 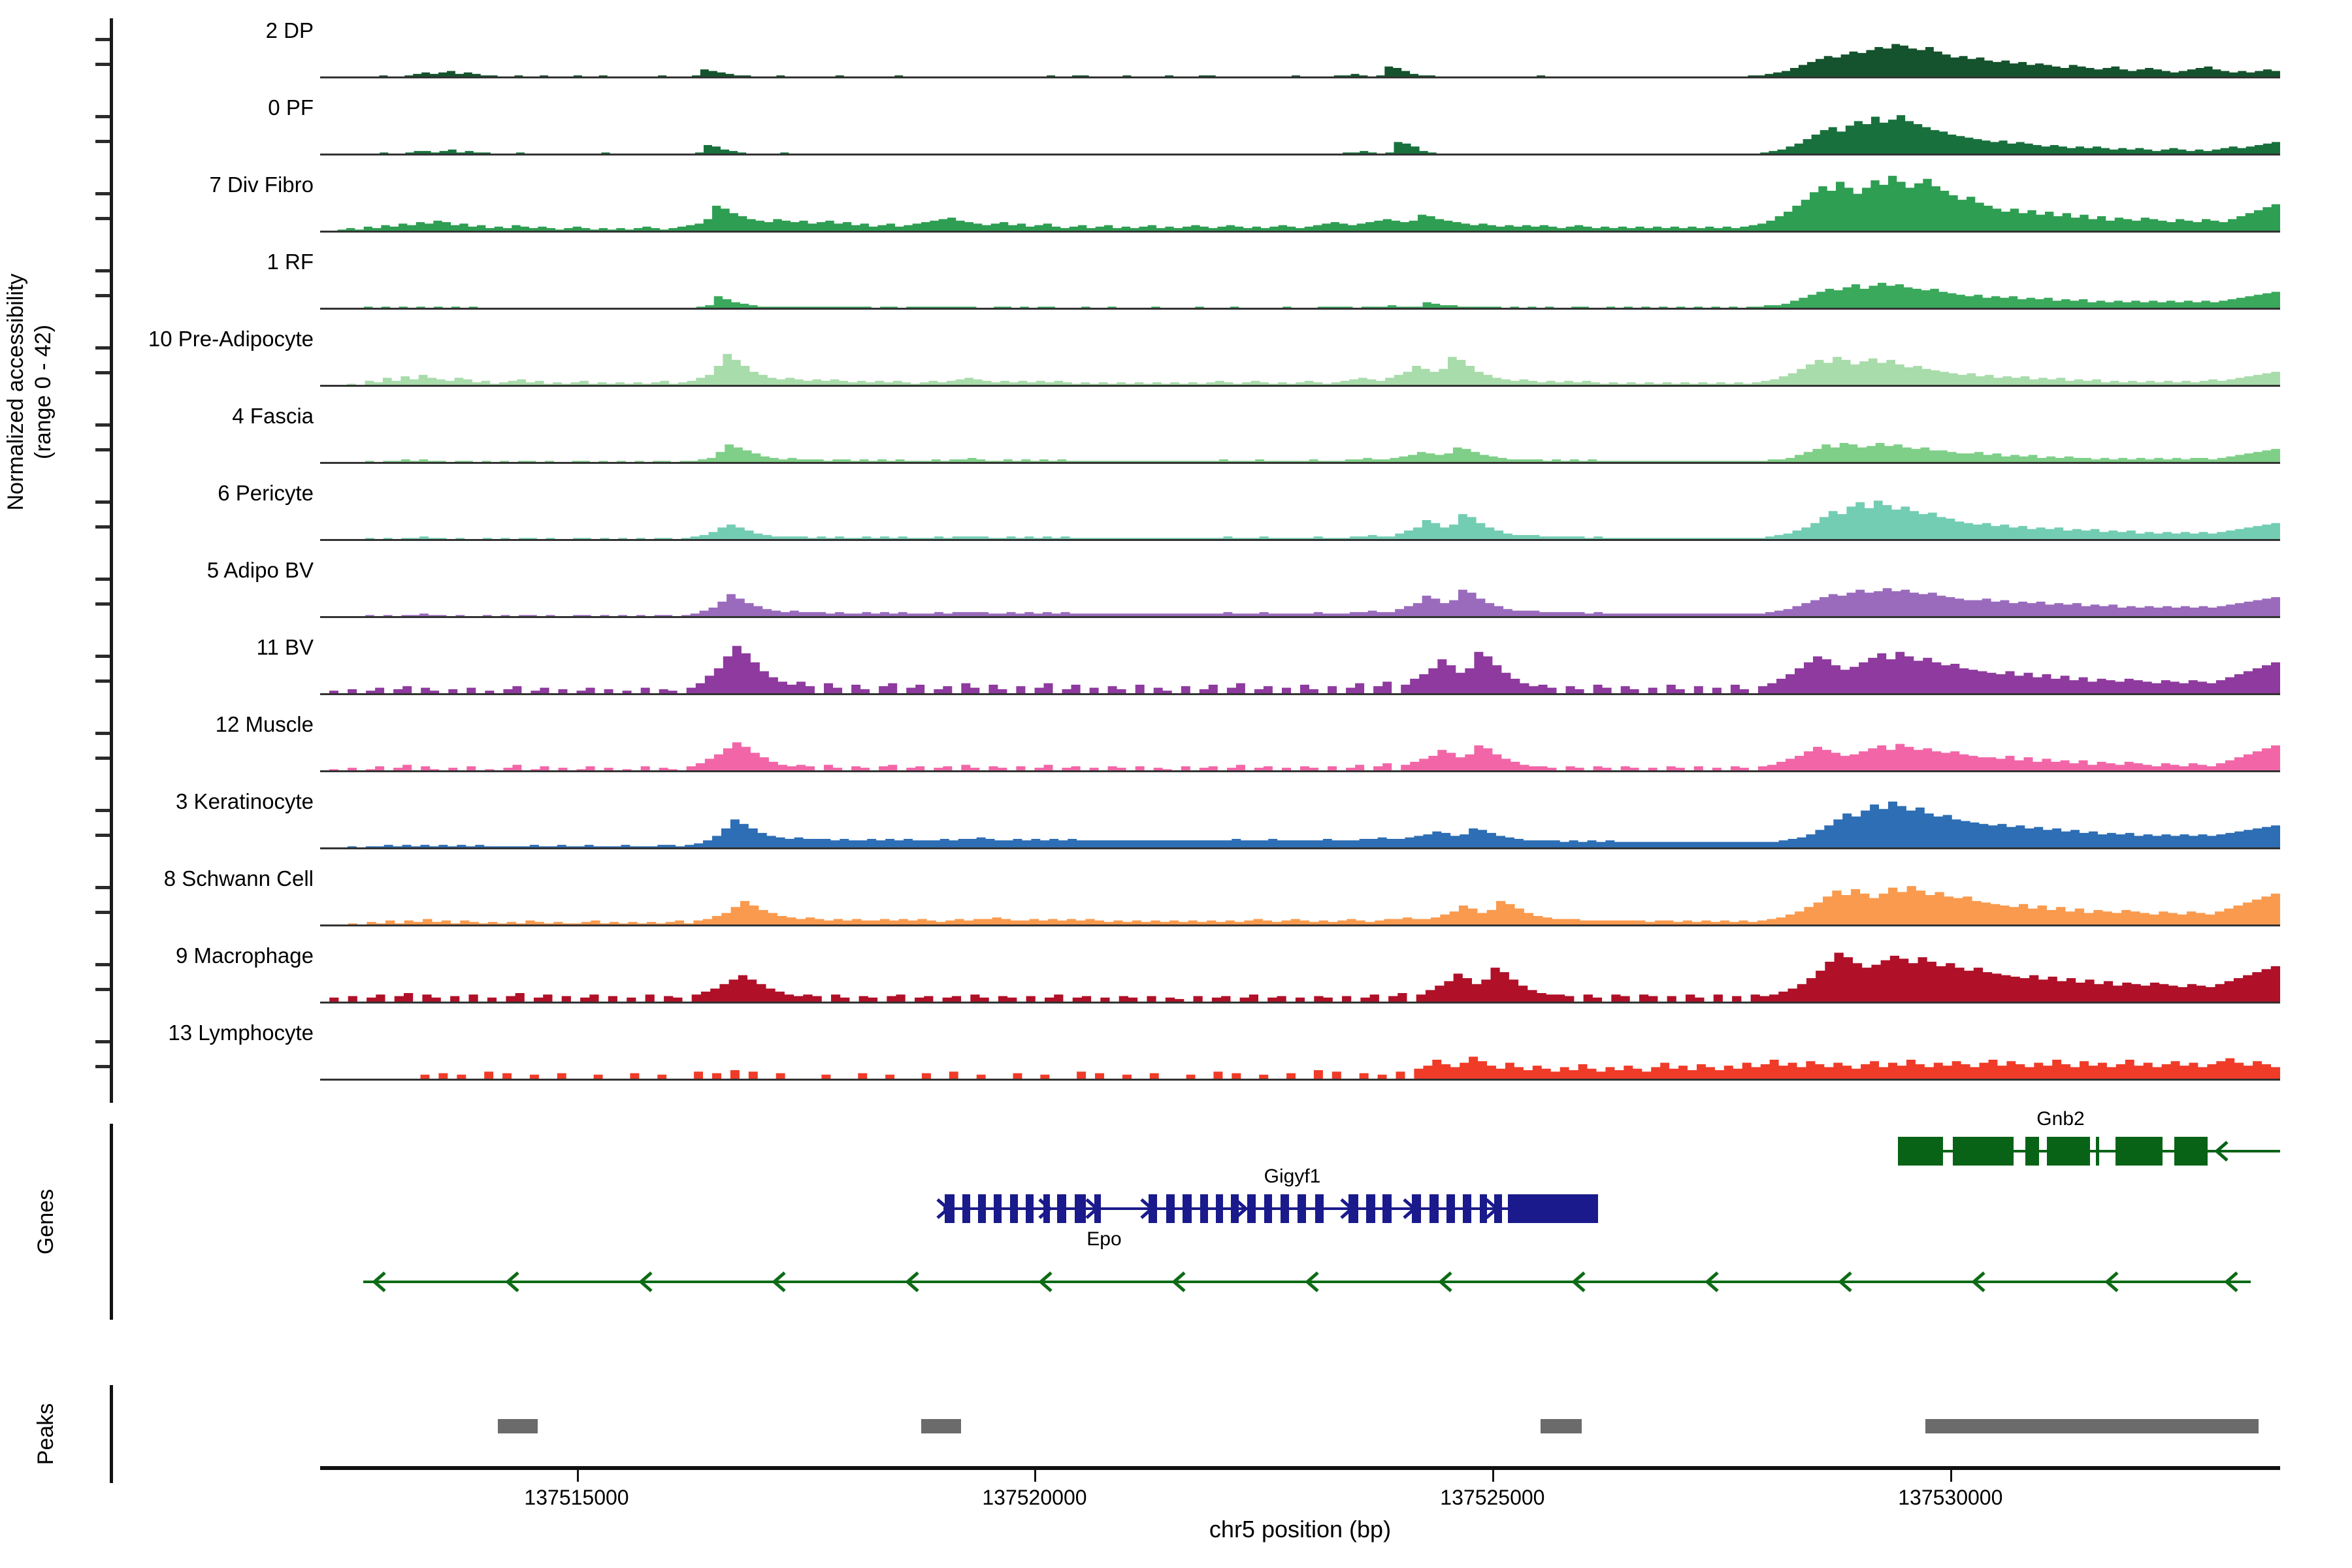 What do you see at coordinates (1300, 585) in the screenshot?
I see `coverage-track-5-adipo-bv` at bounding box center [1300, 585].